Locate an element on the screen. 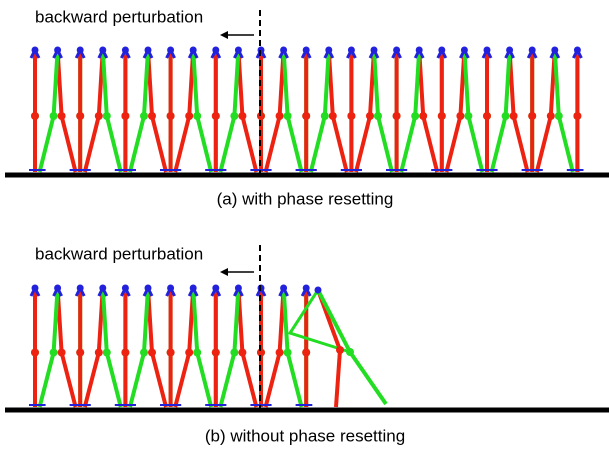 This screenshot has height=449, width=609. caption: (a) with phase resetting is located at coordinates (305, 198).